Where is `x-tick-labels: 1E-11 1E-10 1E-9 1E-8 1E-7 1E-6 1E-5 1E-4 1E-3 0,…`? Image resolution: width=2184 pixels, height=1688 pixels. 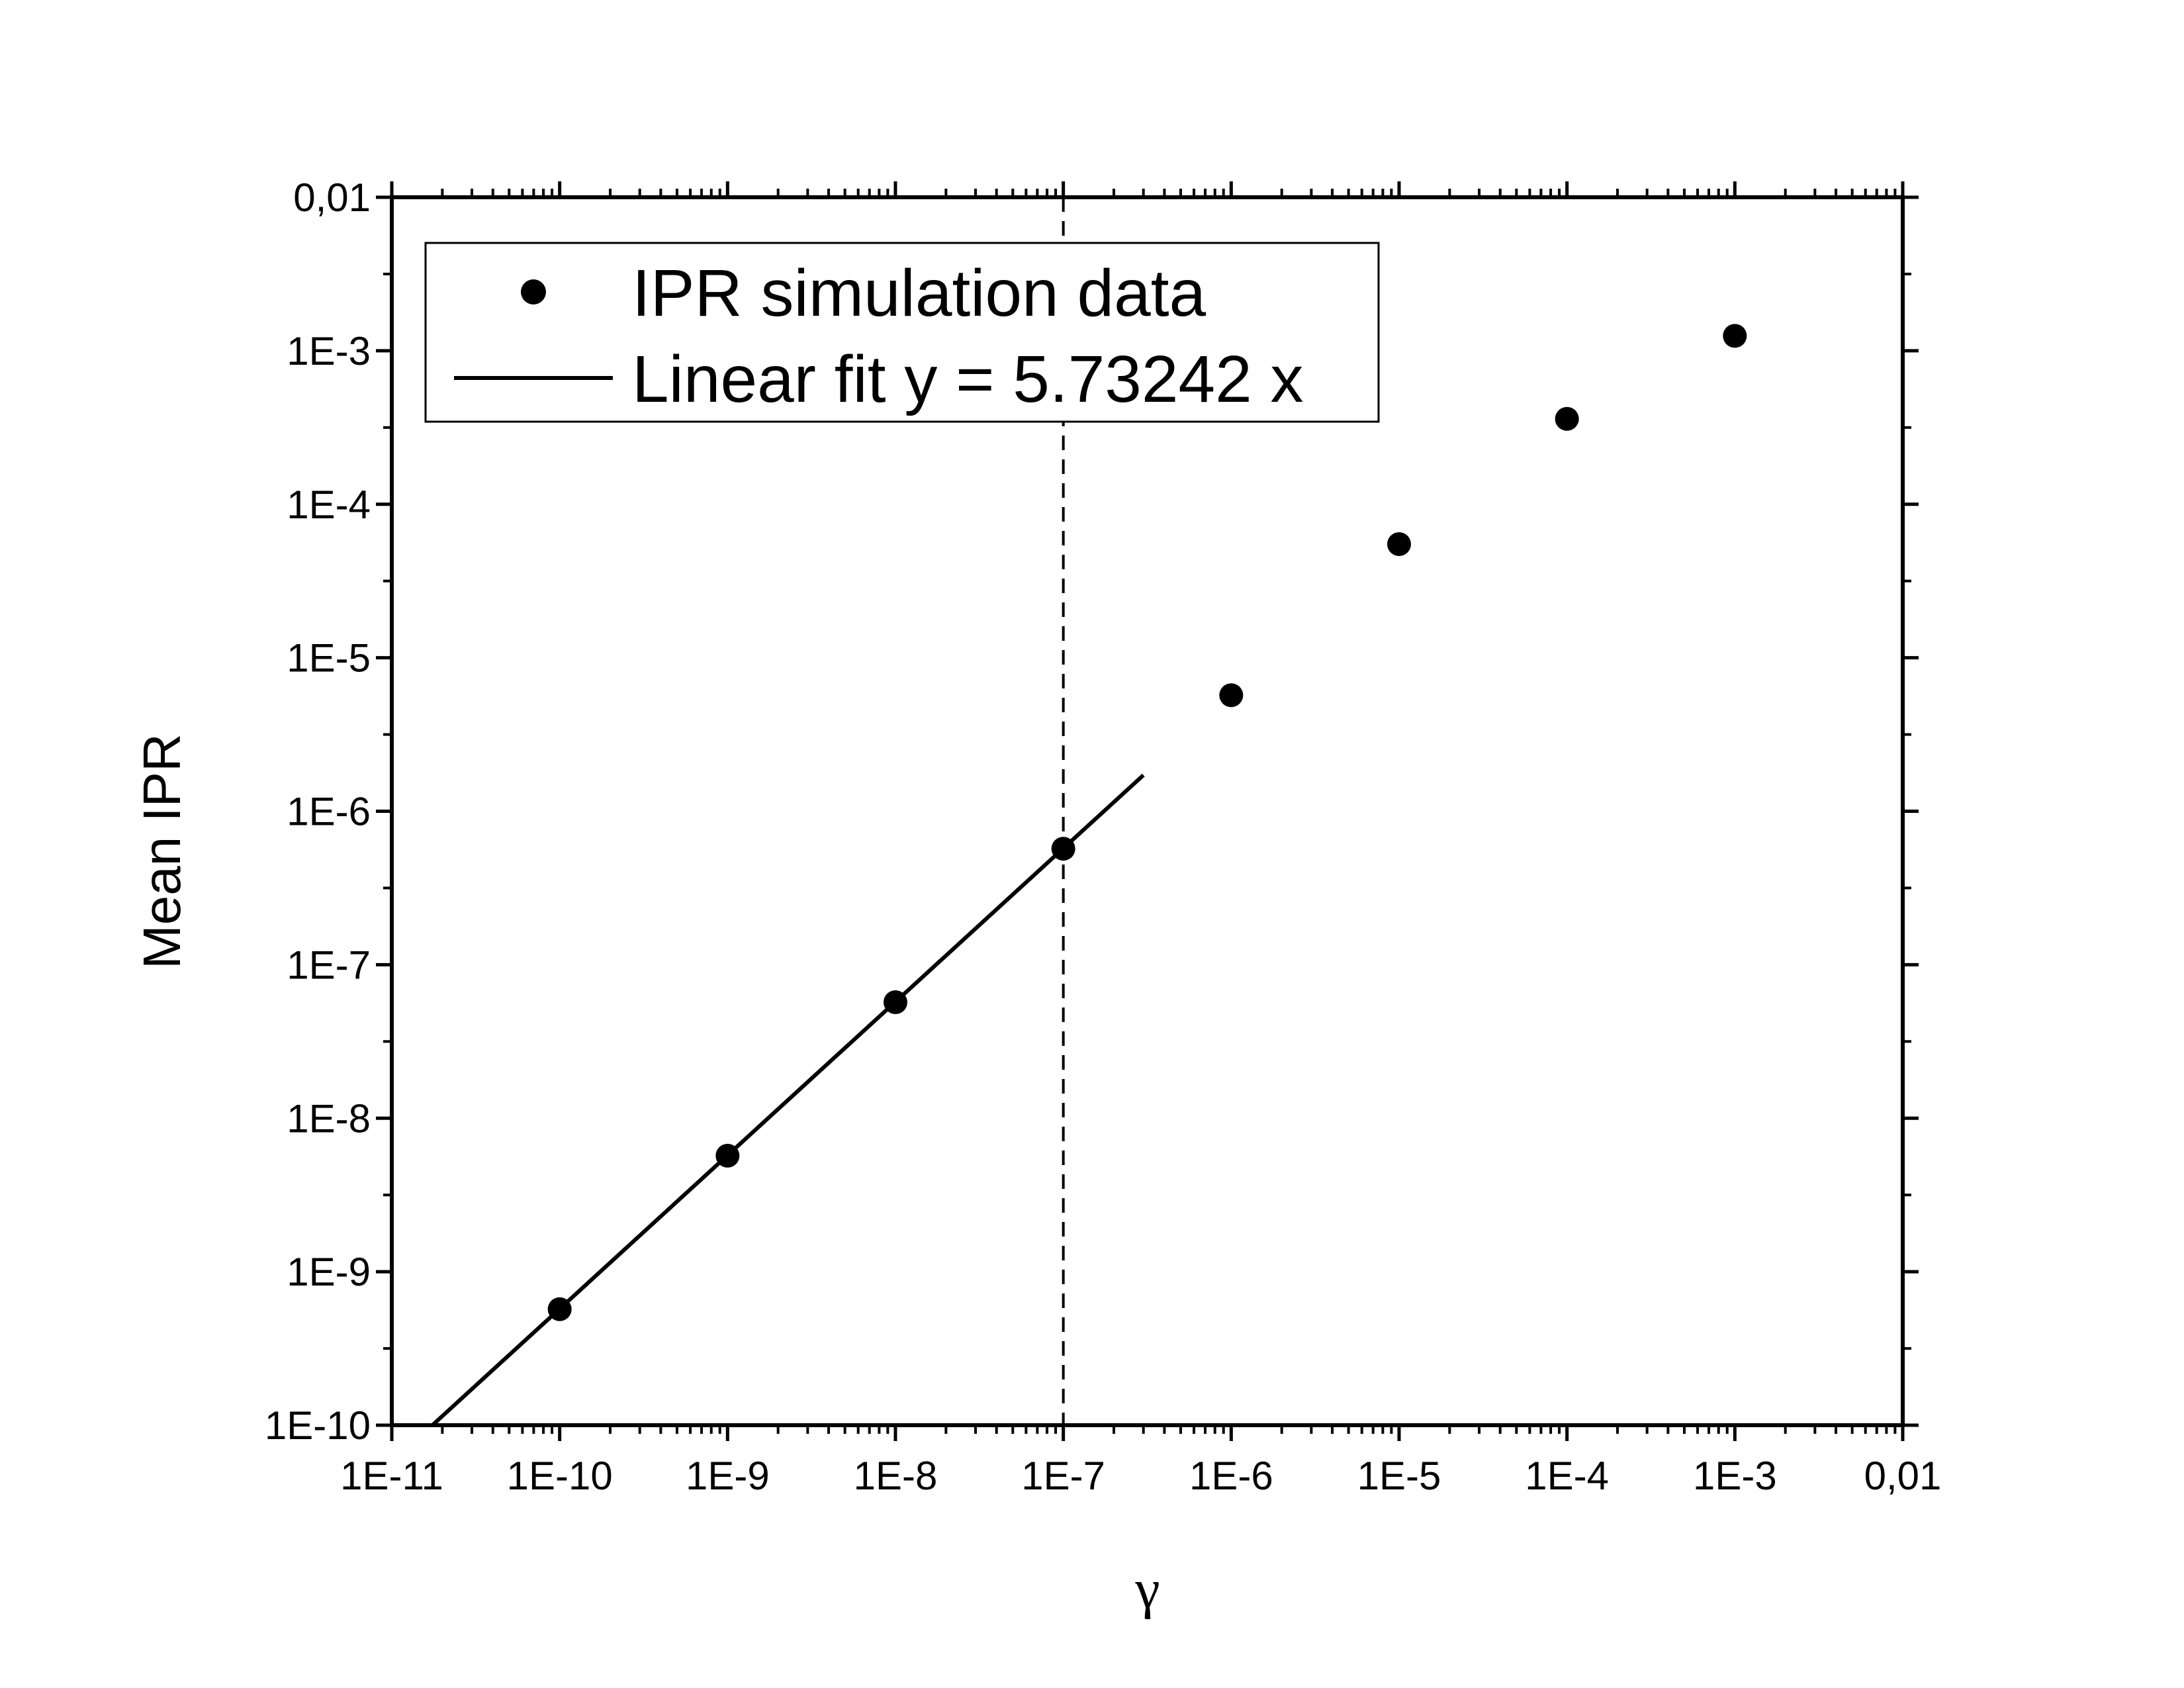
x-tick-labels: 1E-11 1E-10 1E-9 1E-8 1E-7 1E-6 1E-5 1E-4 1E-3 0,… is located at coordinates (1140, 1476).